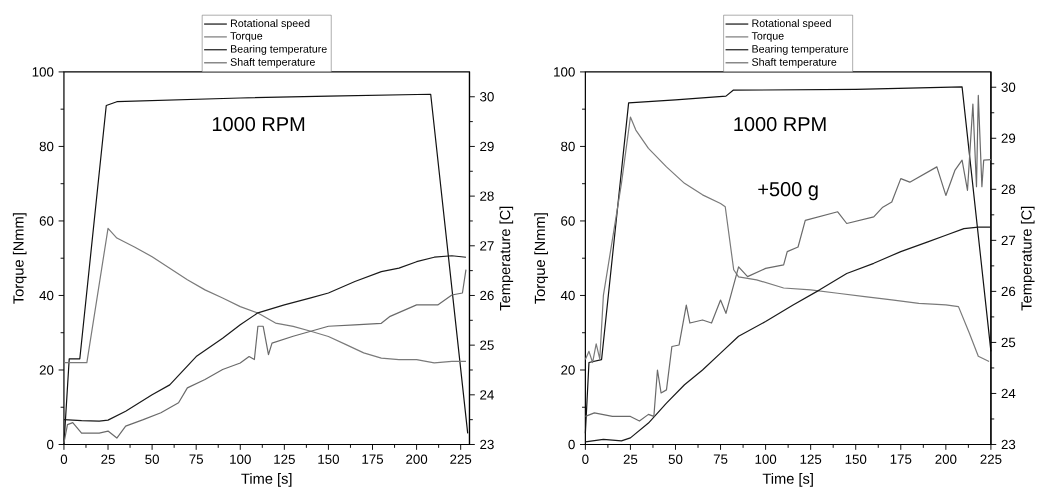 The height and width of the screenshot is (502, 1039). What do you see at coordinates (788, 190) in the screenshot?
I see `annotation: +500 g` at bounding box center [788, 190].